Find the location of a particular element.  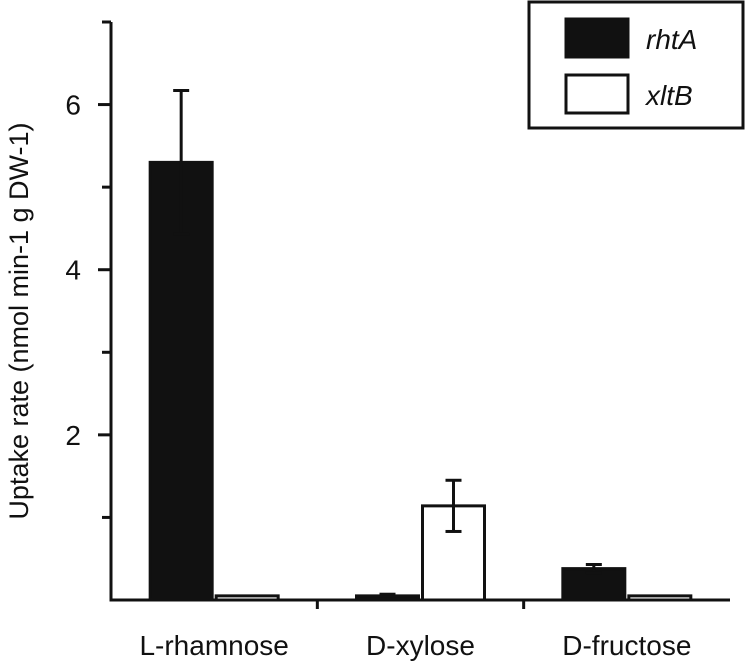

y-ticks: 2 4 6 is located at coordinates (88, 269).